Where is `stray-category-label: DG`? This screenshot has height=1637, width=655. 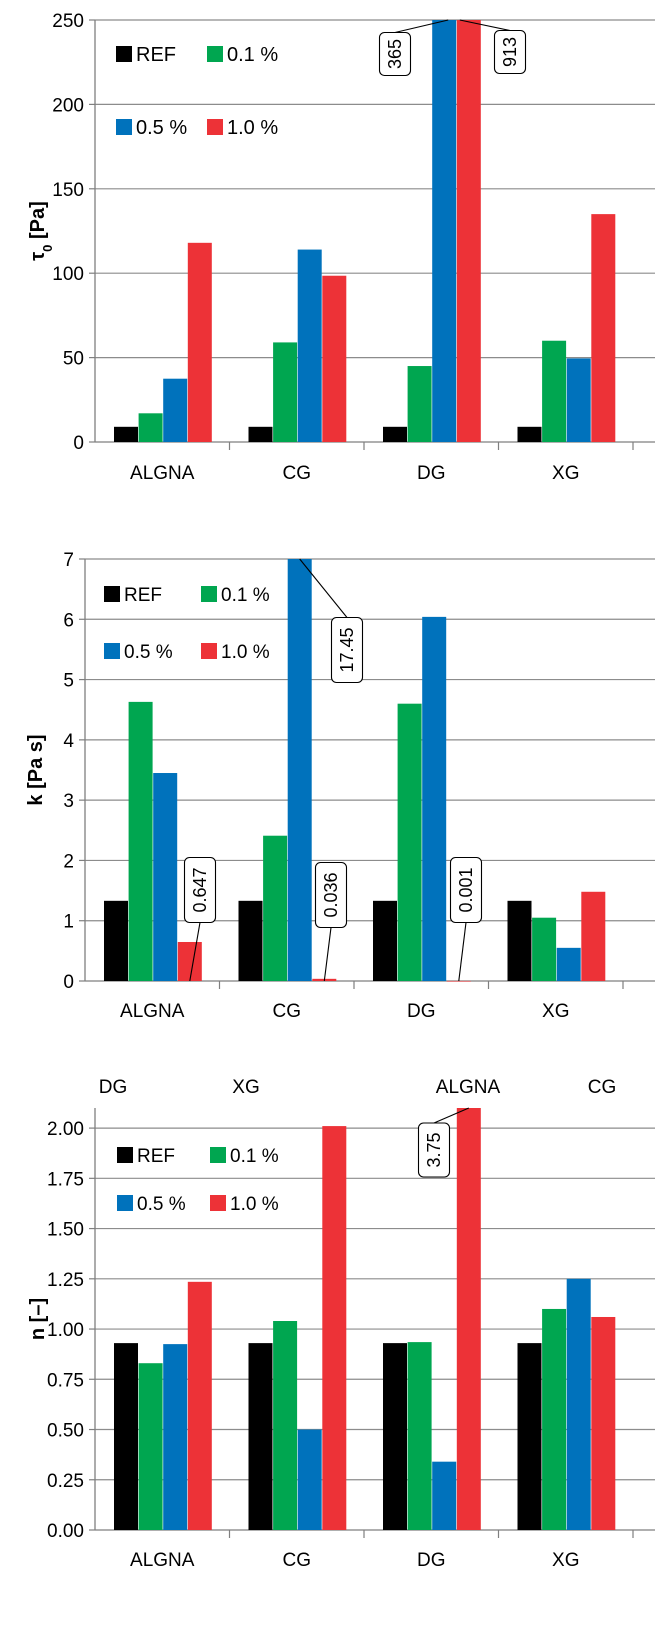 stray-category-label: DG is located at coordinates (113, 1087).